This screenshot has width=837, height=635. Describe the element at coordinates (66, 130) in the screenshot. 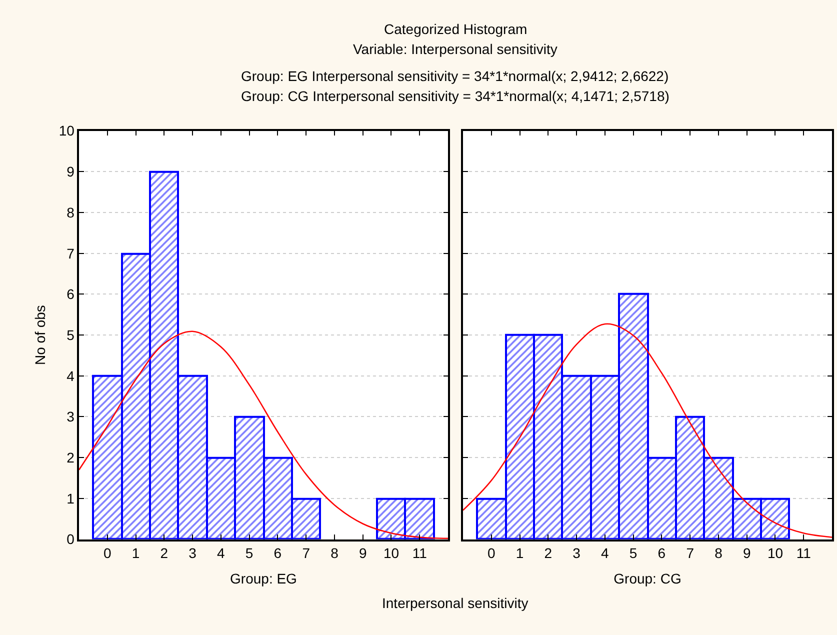

I see `y-tick-label: 10` at that location.